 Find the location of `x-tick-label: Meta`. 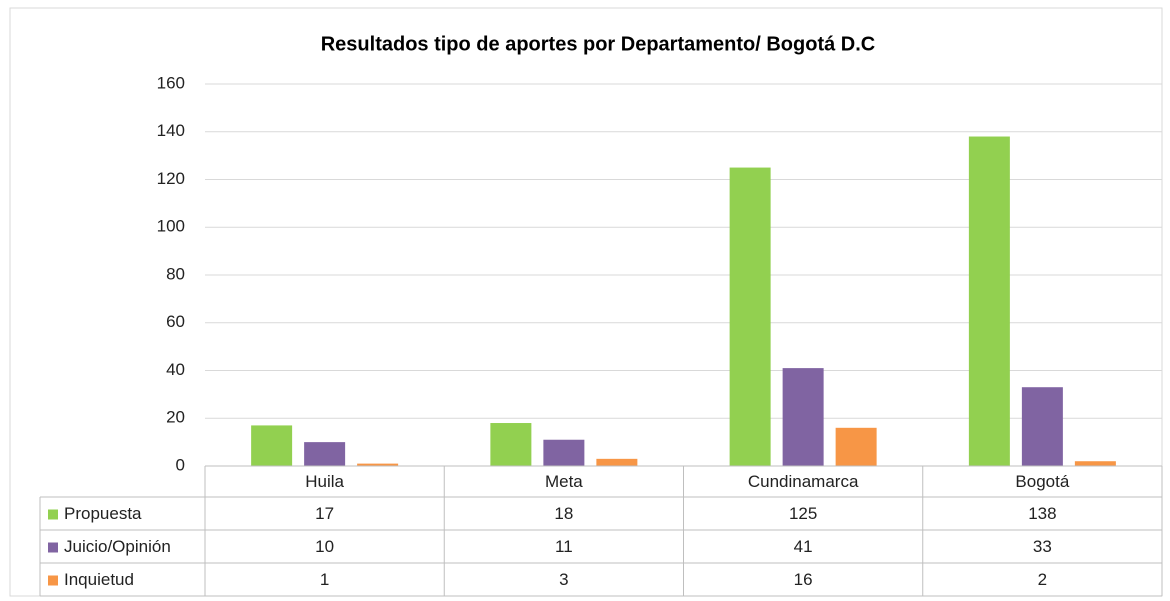

x-tick-label: Meta is located at coordinates (564, 481).